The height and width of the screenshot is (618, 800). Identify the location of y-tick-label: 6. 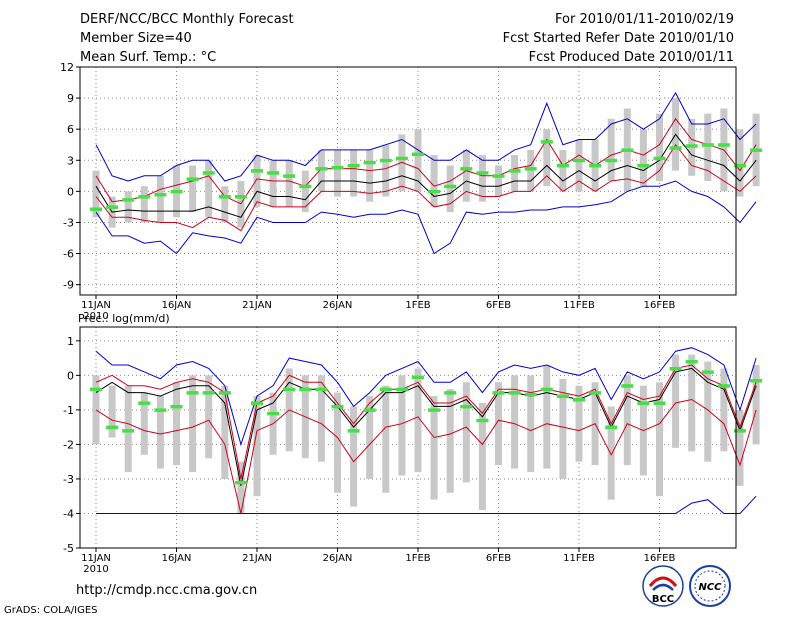
(70, 129).